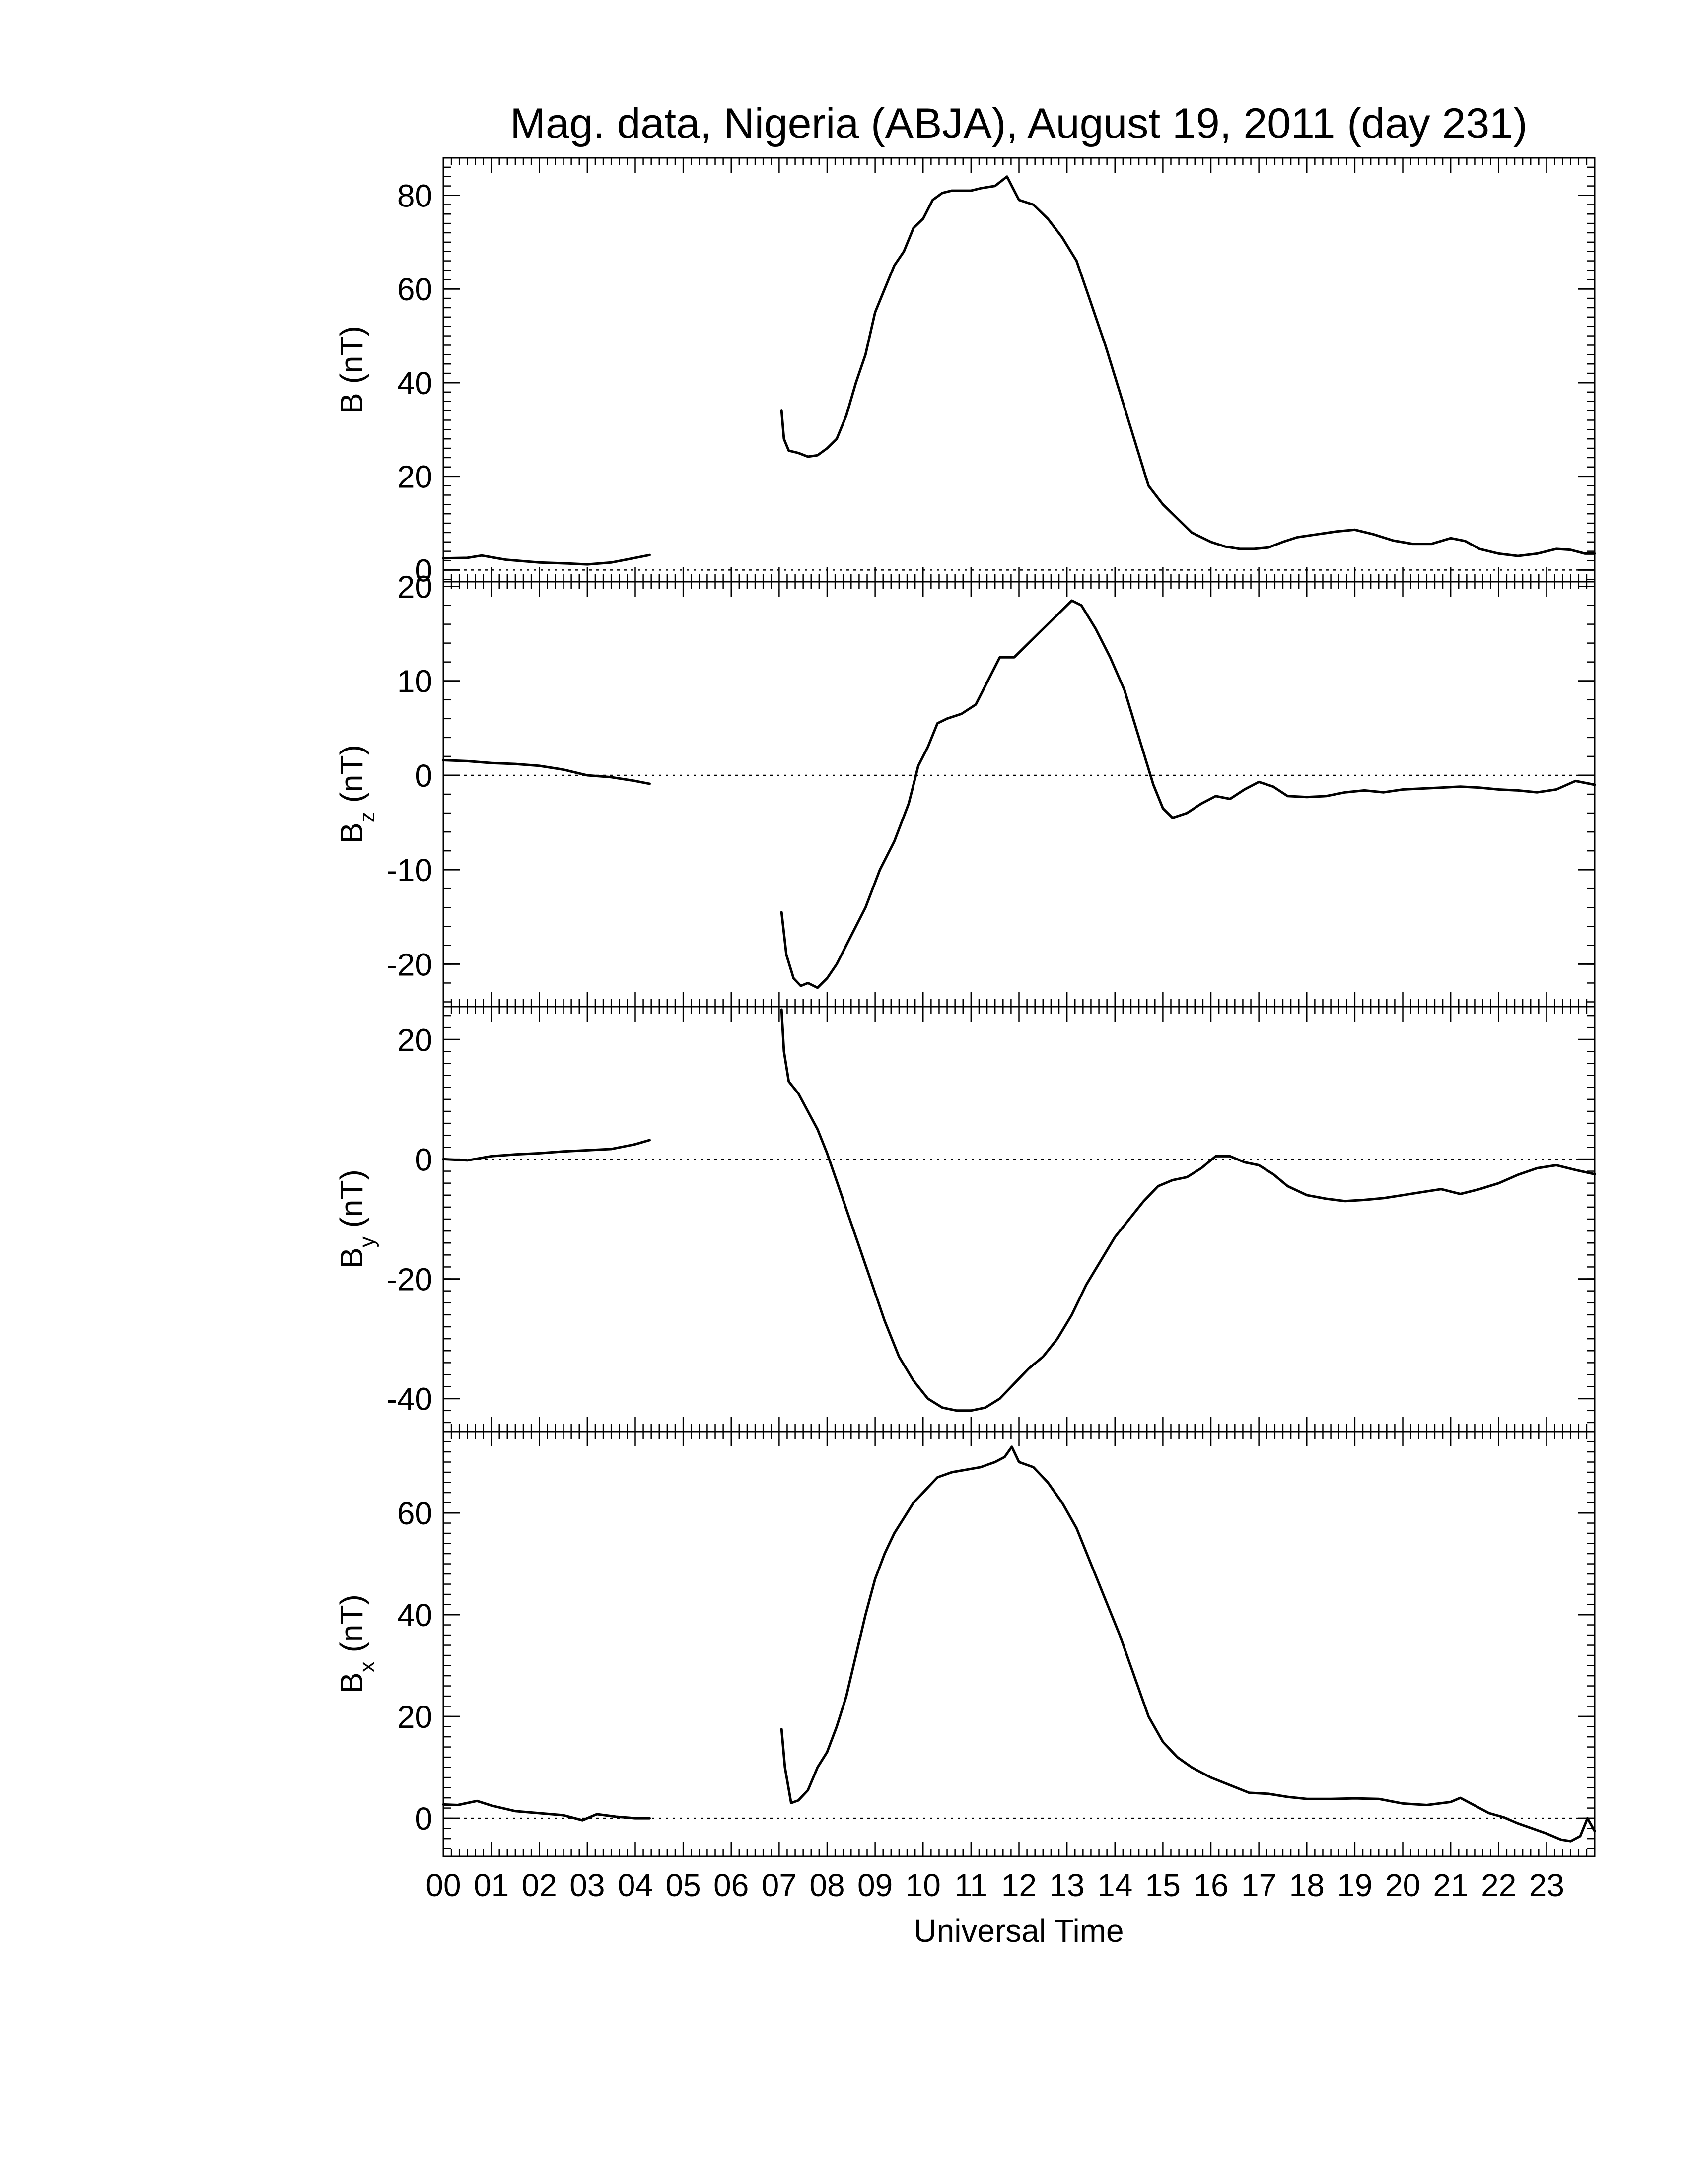  Describe the element at coordinates (539, 1885) in the screenshot. I see `x-tick-label: 02` at that location.